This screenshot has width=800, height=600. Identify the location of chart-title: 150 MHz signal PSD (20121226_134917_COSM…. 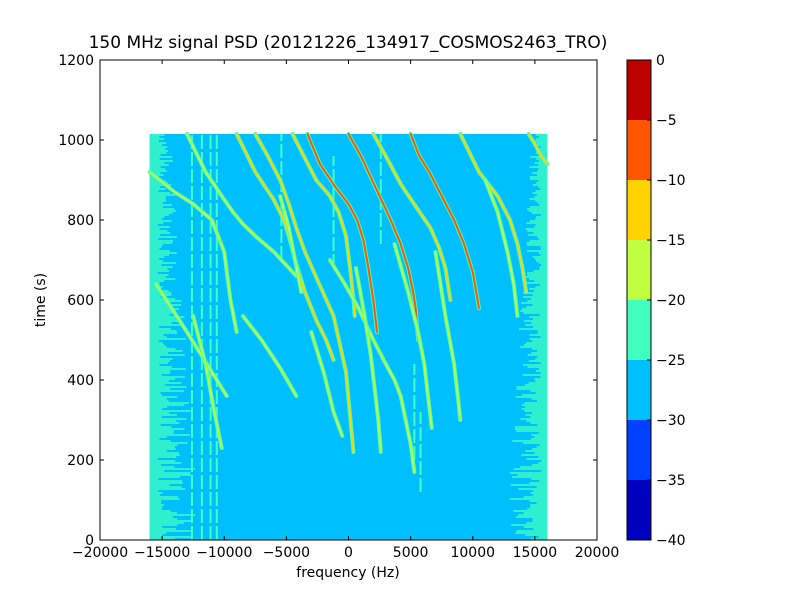
(348, 43).